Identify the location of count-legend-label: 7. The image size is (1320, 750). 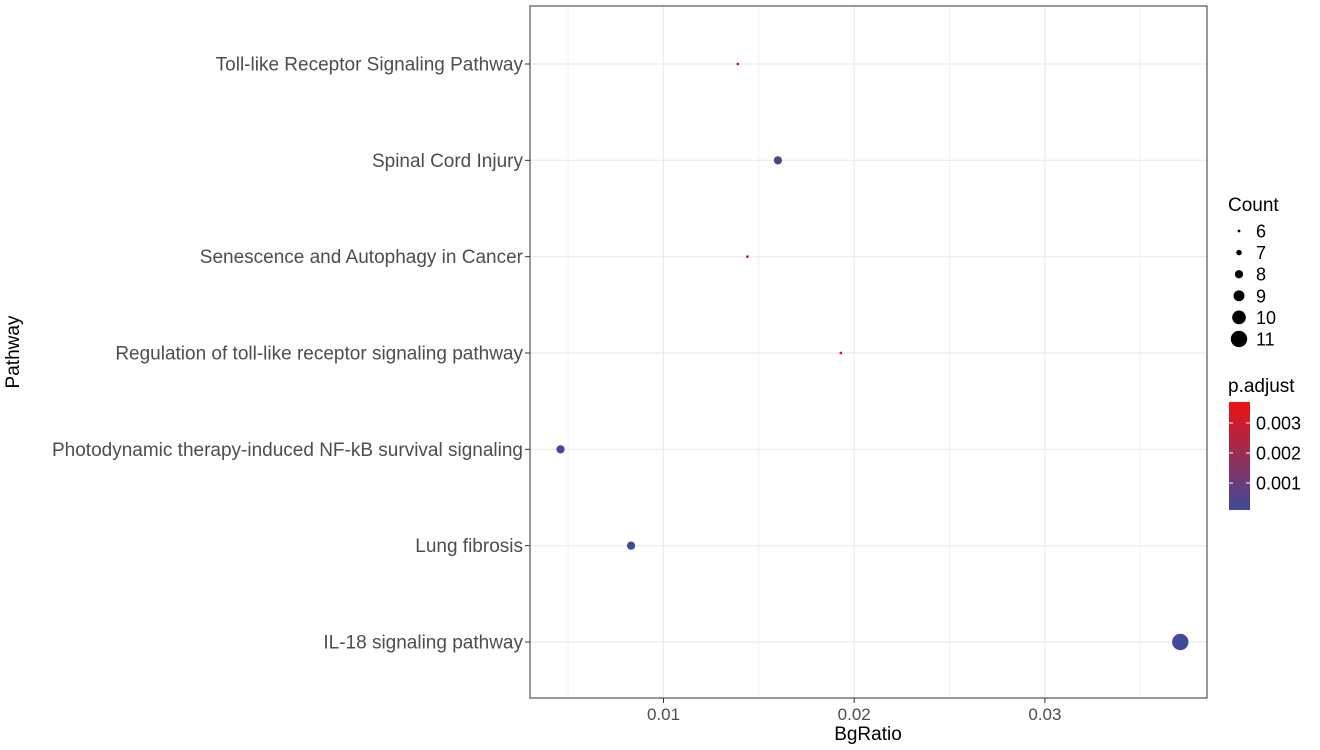
(1261, 253).